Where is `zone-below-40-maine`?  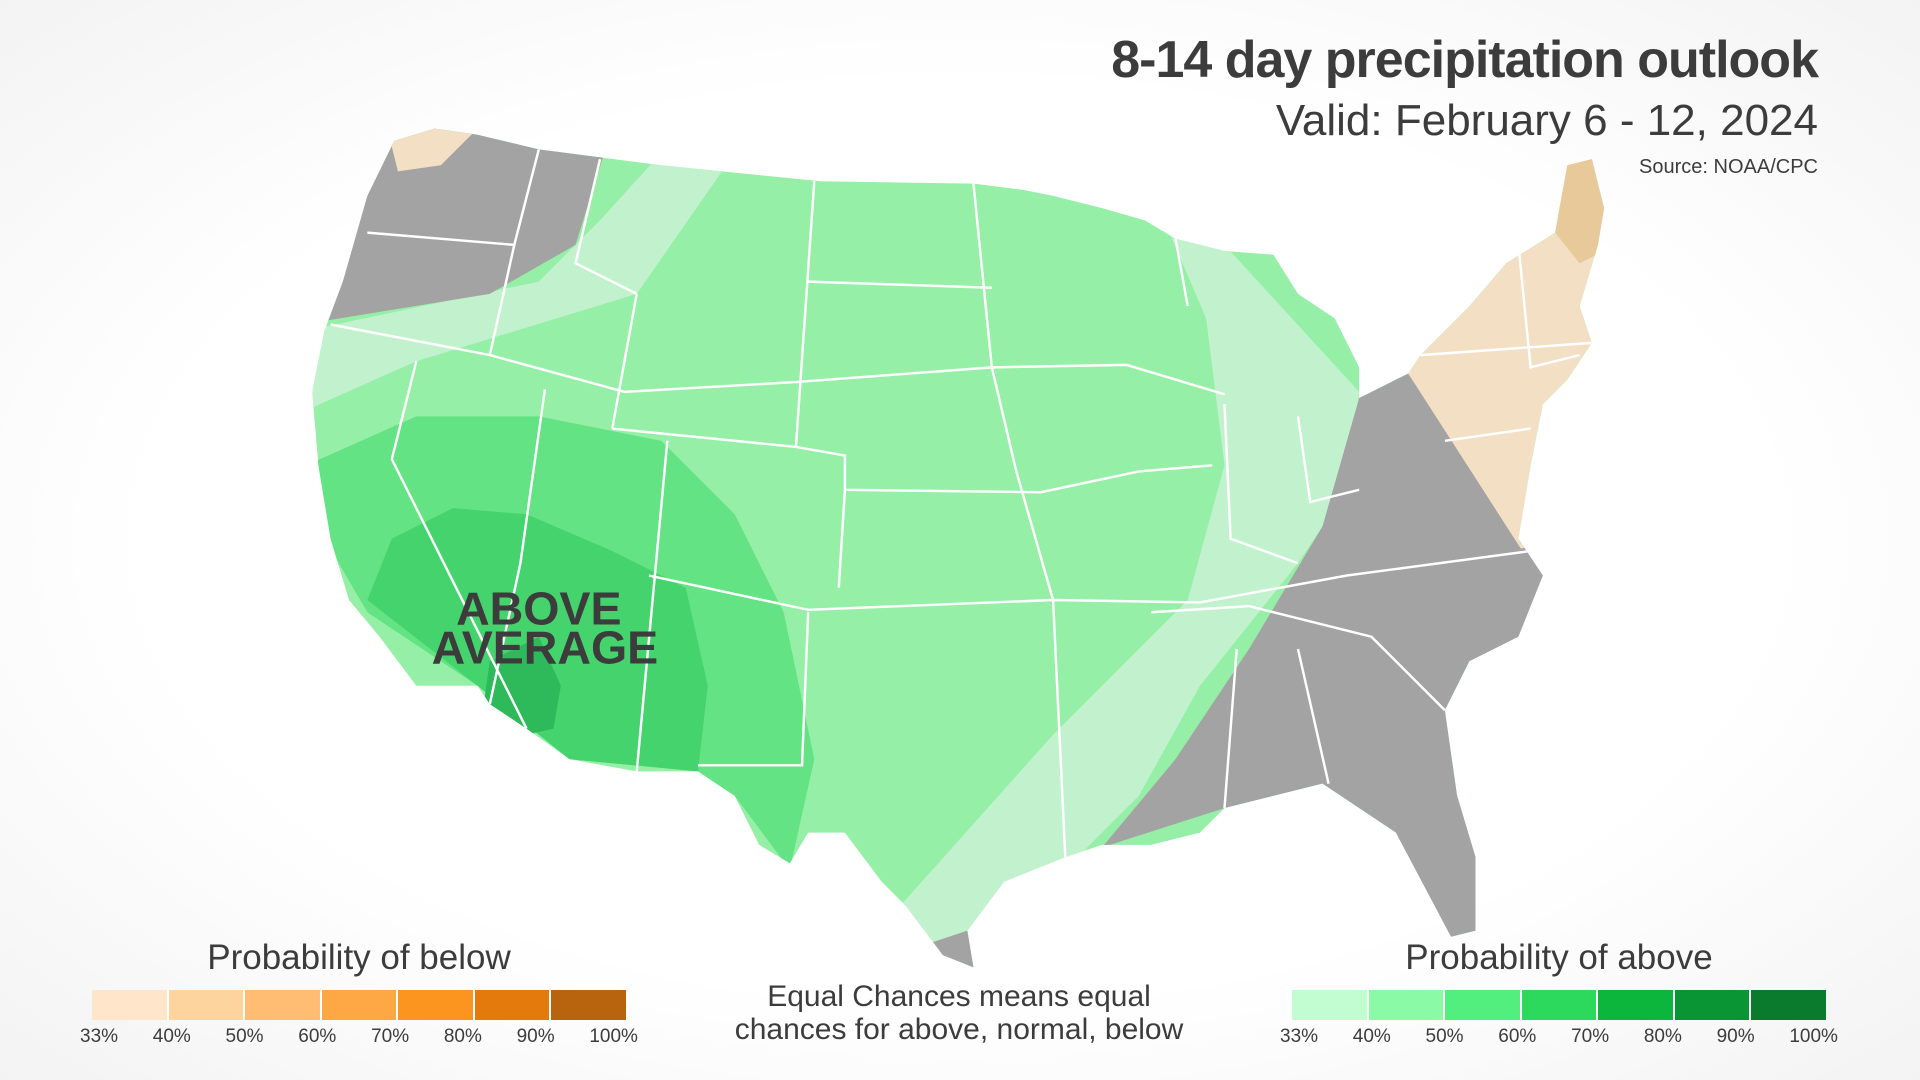 zone-below-40-maine is located at coordinates (1580, 208).